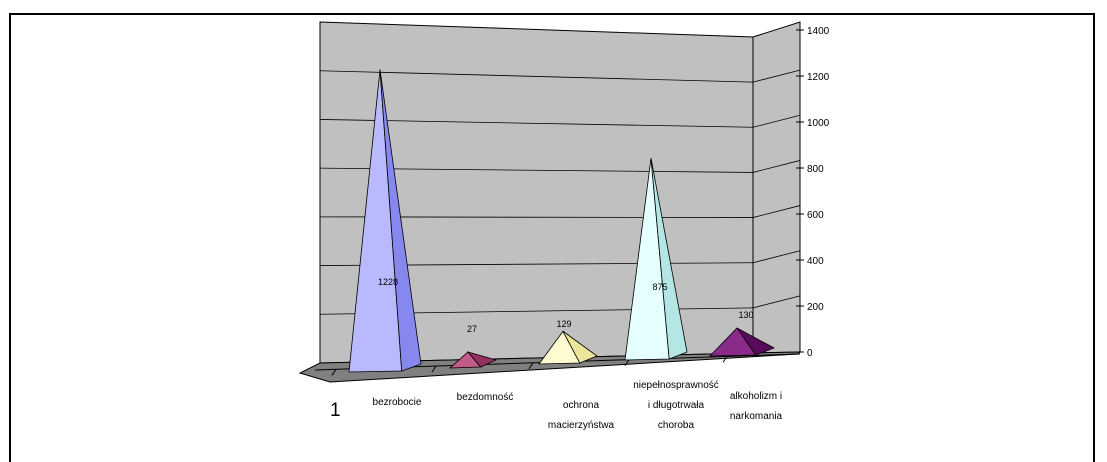  What do you see at coordinates (397, 402) in the screenshot?
I see `category-label: bezrobocie` at bounding box center [397, 402].